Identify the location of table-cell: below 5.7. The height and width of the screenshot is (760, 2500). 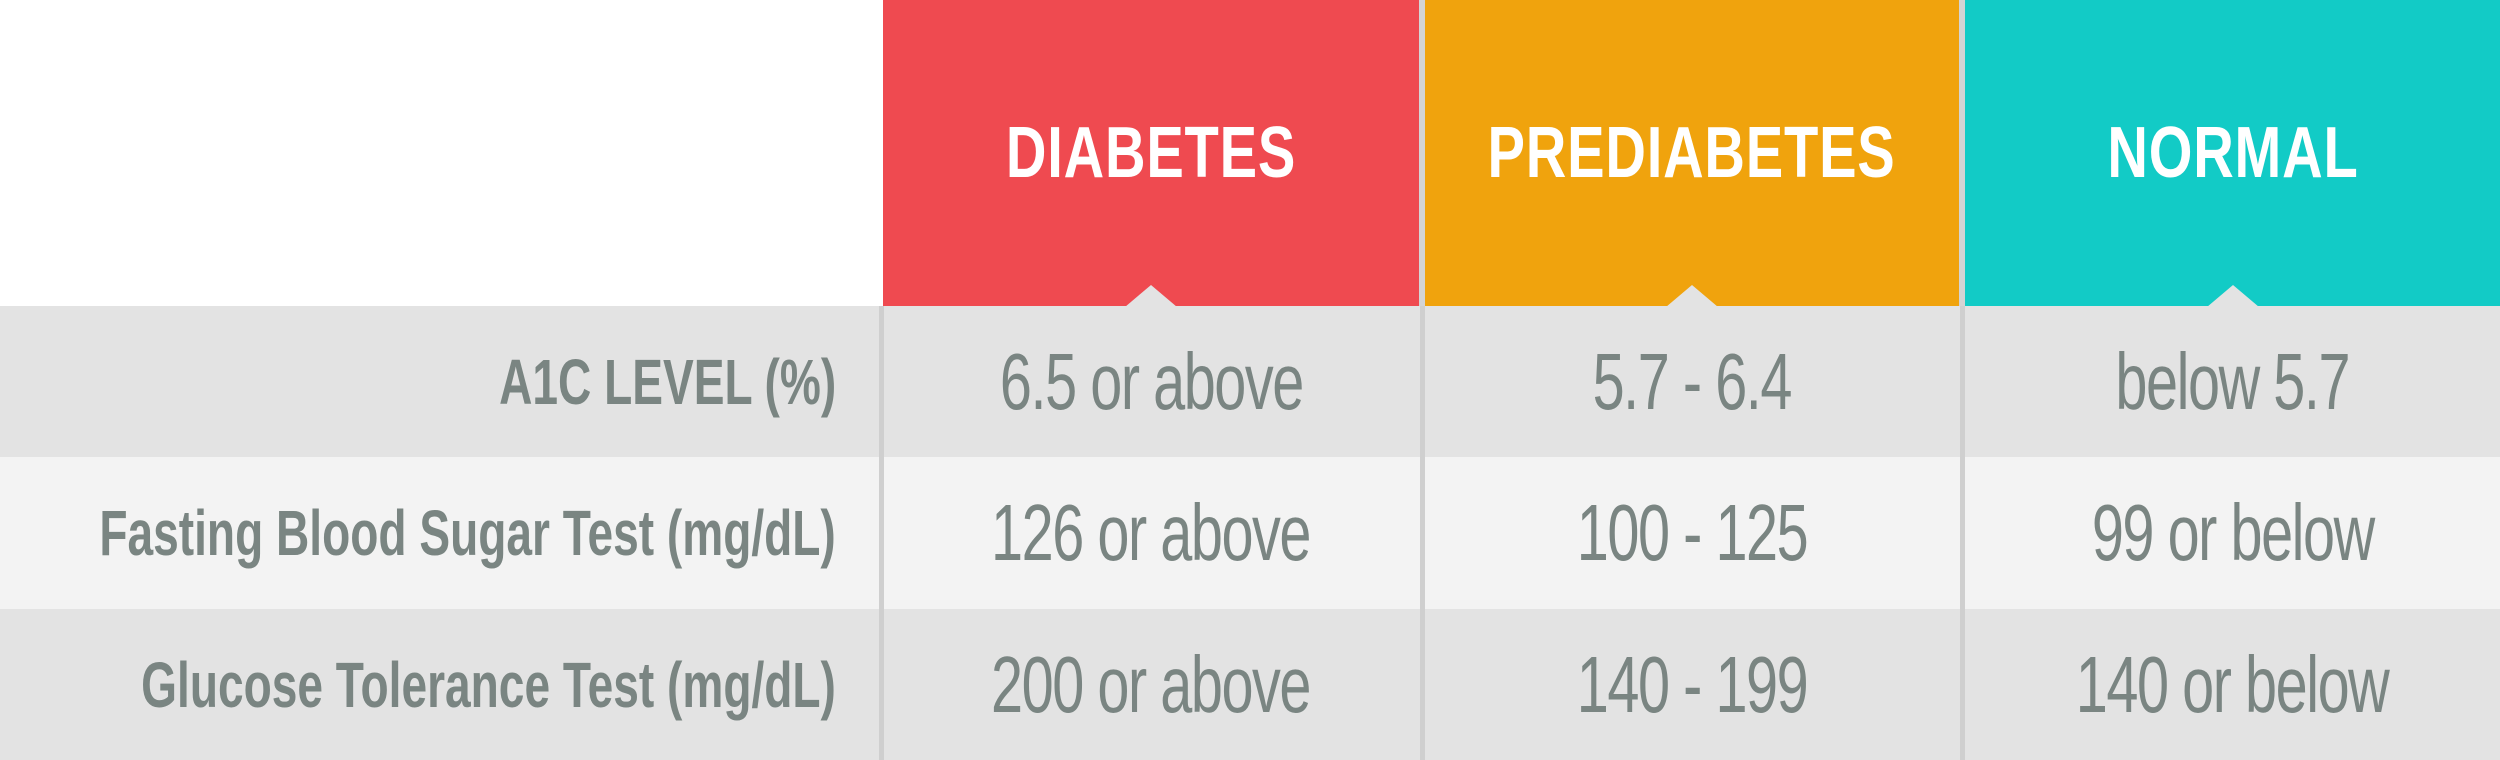
(2232, 381).